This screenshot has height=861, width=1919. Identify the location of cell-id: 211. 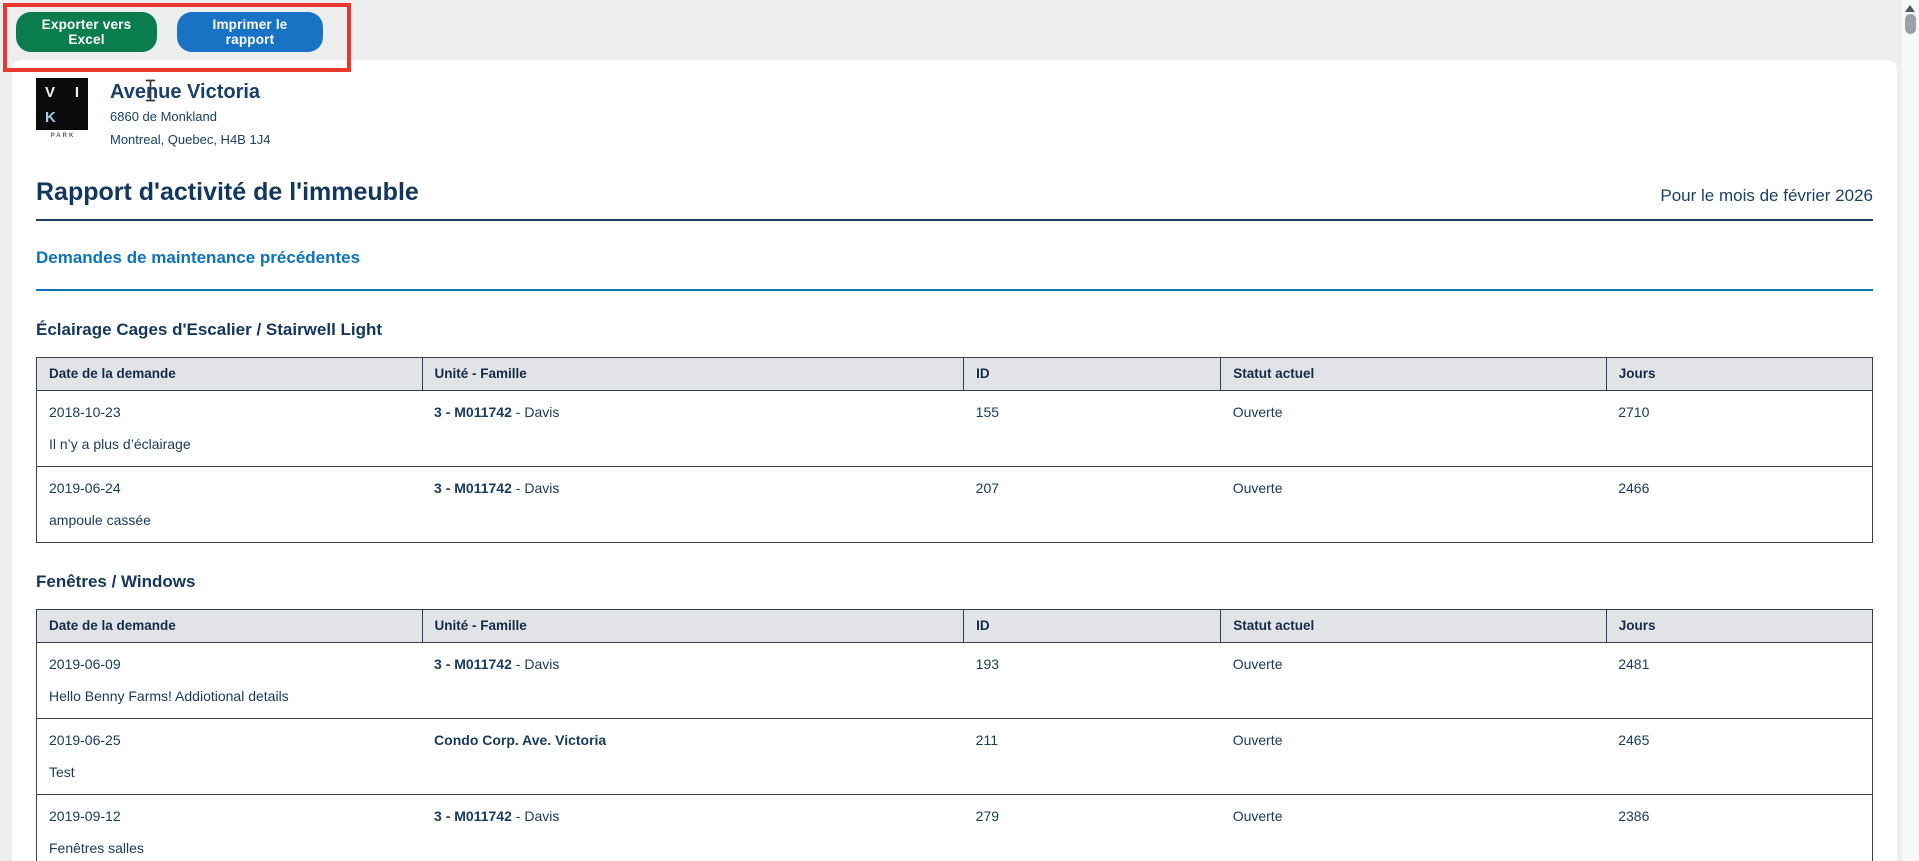
(986, 740).